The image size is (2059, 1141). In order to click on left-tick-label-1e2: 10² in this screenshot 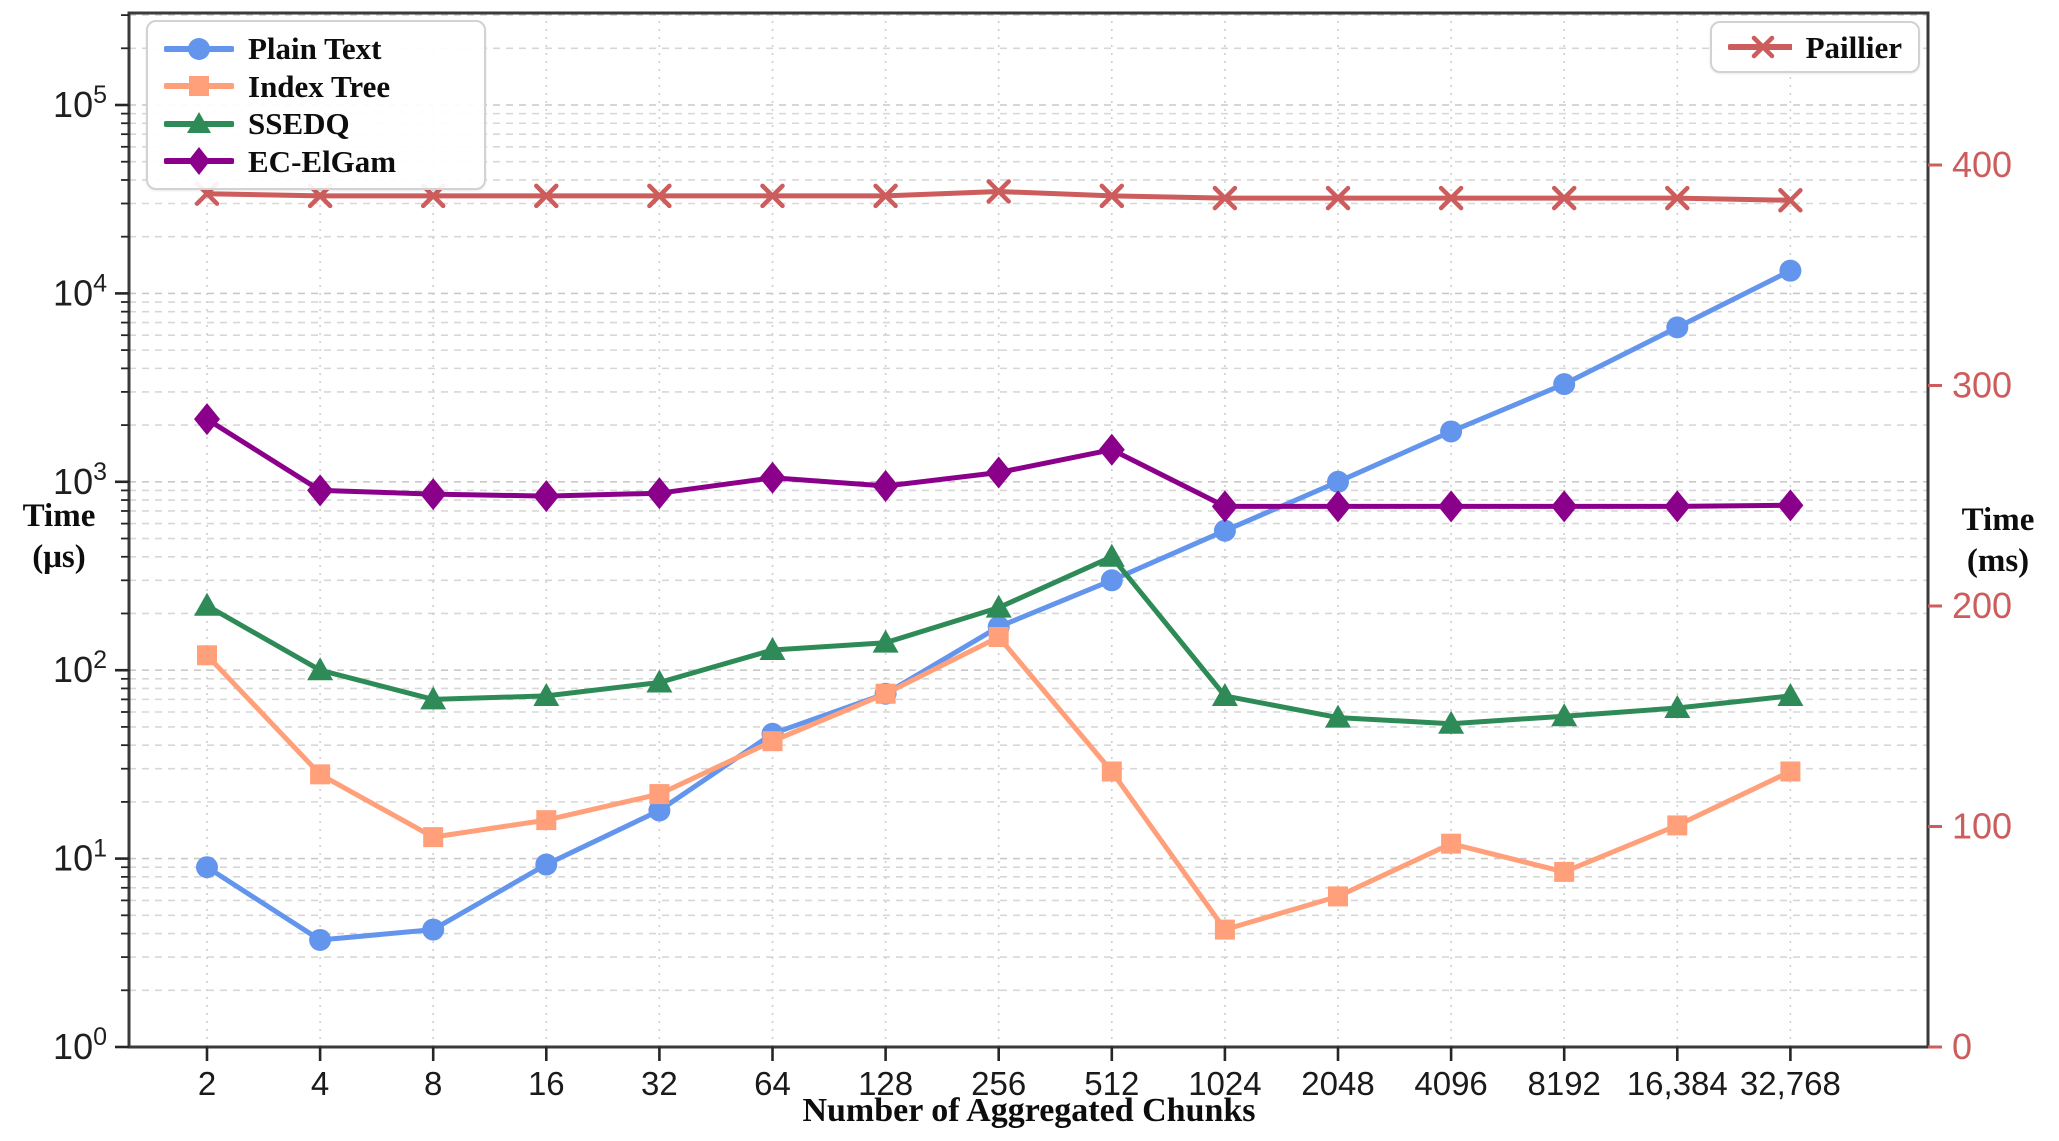, I will do `click(80, 668)`.